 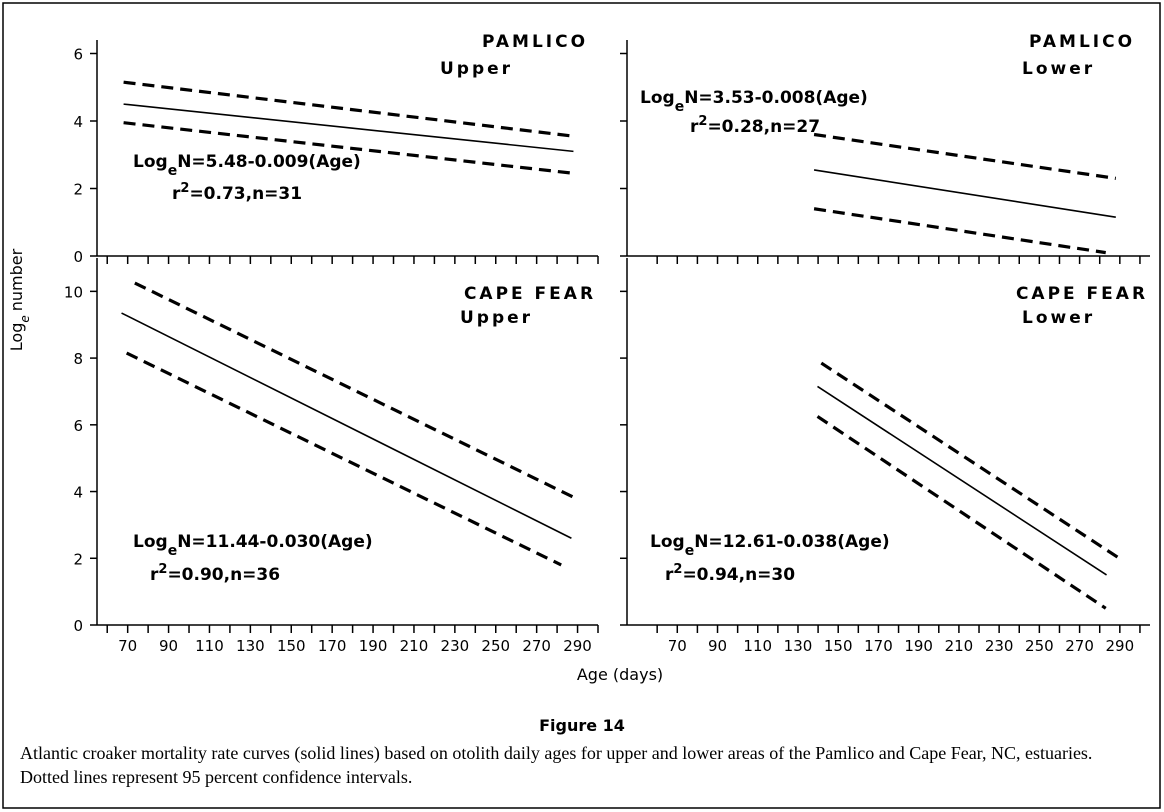 I want to click on fit-stats: r2=0.28,n=27, so click(x=755, y=126).